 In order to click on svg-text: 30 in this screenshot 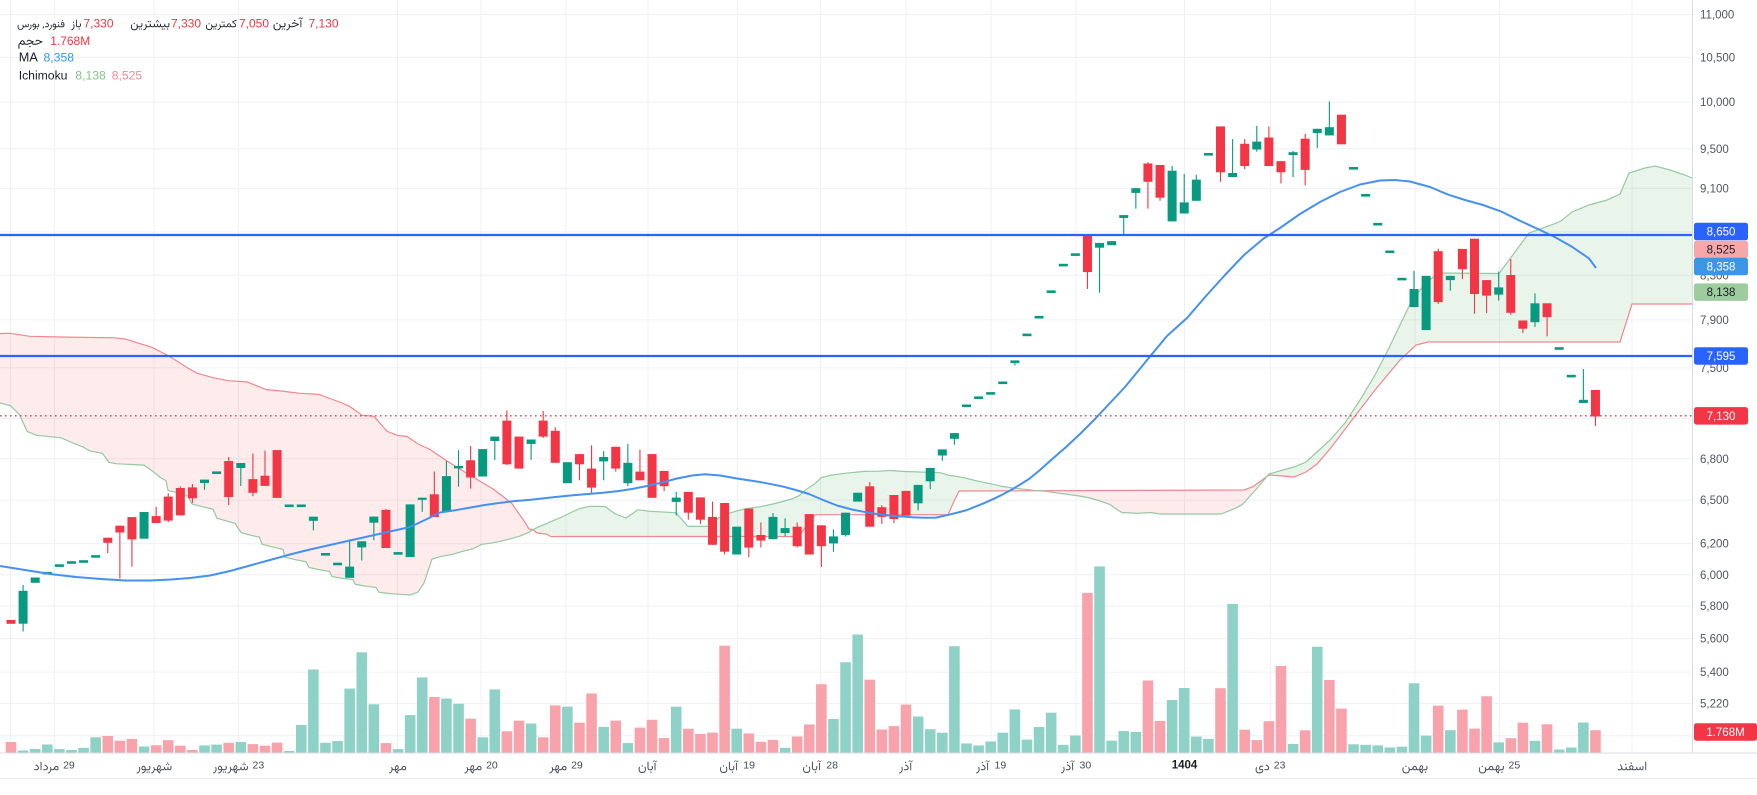, I will do `click(1086, 765)`.